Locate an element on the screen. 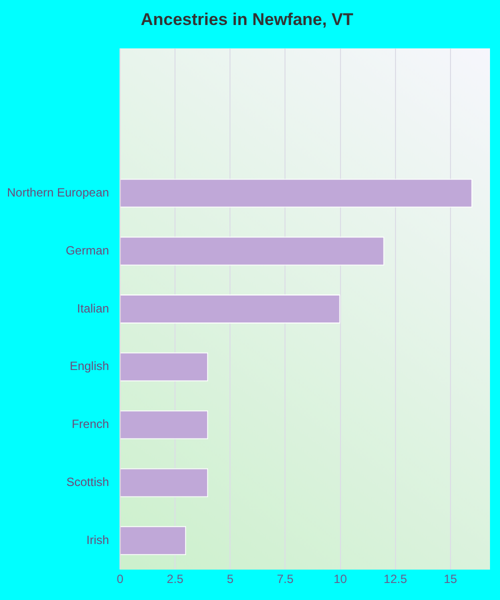 The height and width of the screenshot is (600, 500). x-tick-label: 2.5 is located at coordinates (175, 579).